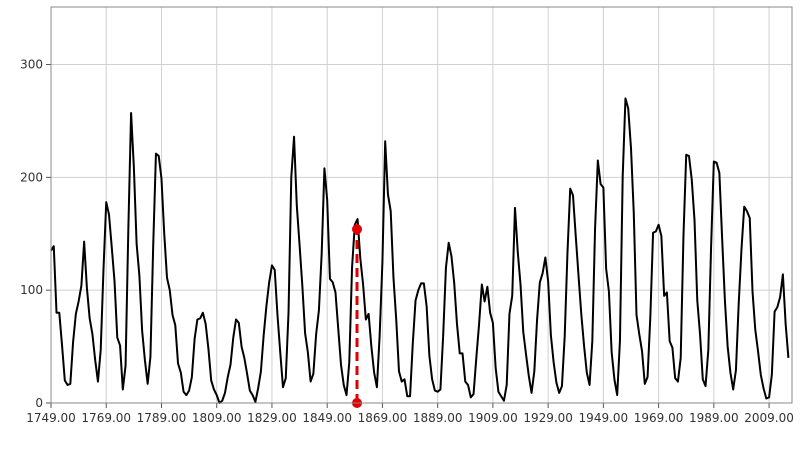 This screenshot has height=450, width=800. I want to click on x-tick-label: 1929.00, so click(548, 418).